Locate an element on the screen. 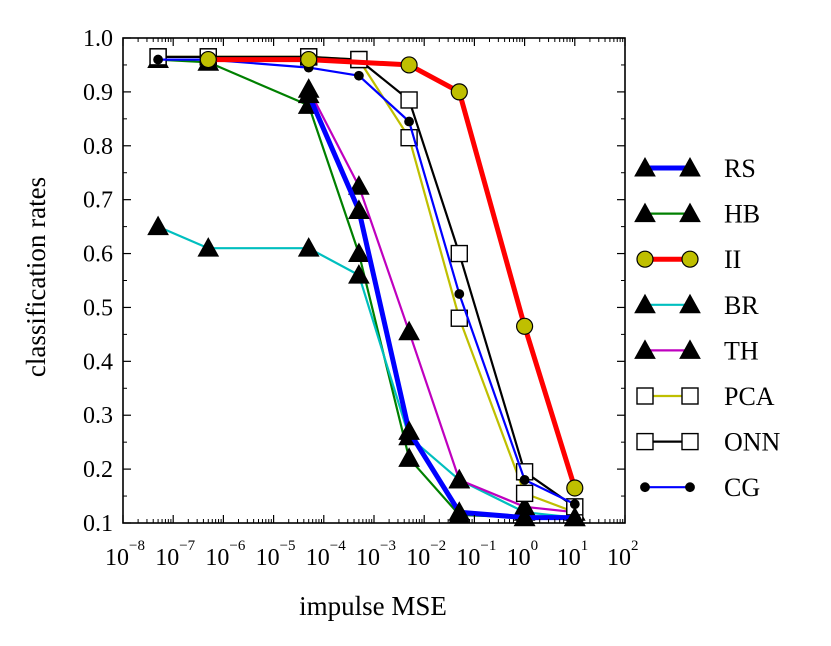  y-tick-label: 0.4 is located at coordinates (98, 362).